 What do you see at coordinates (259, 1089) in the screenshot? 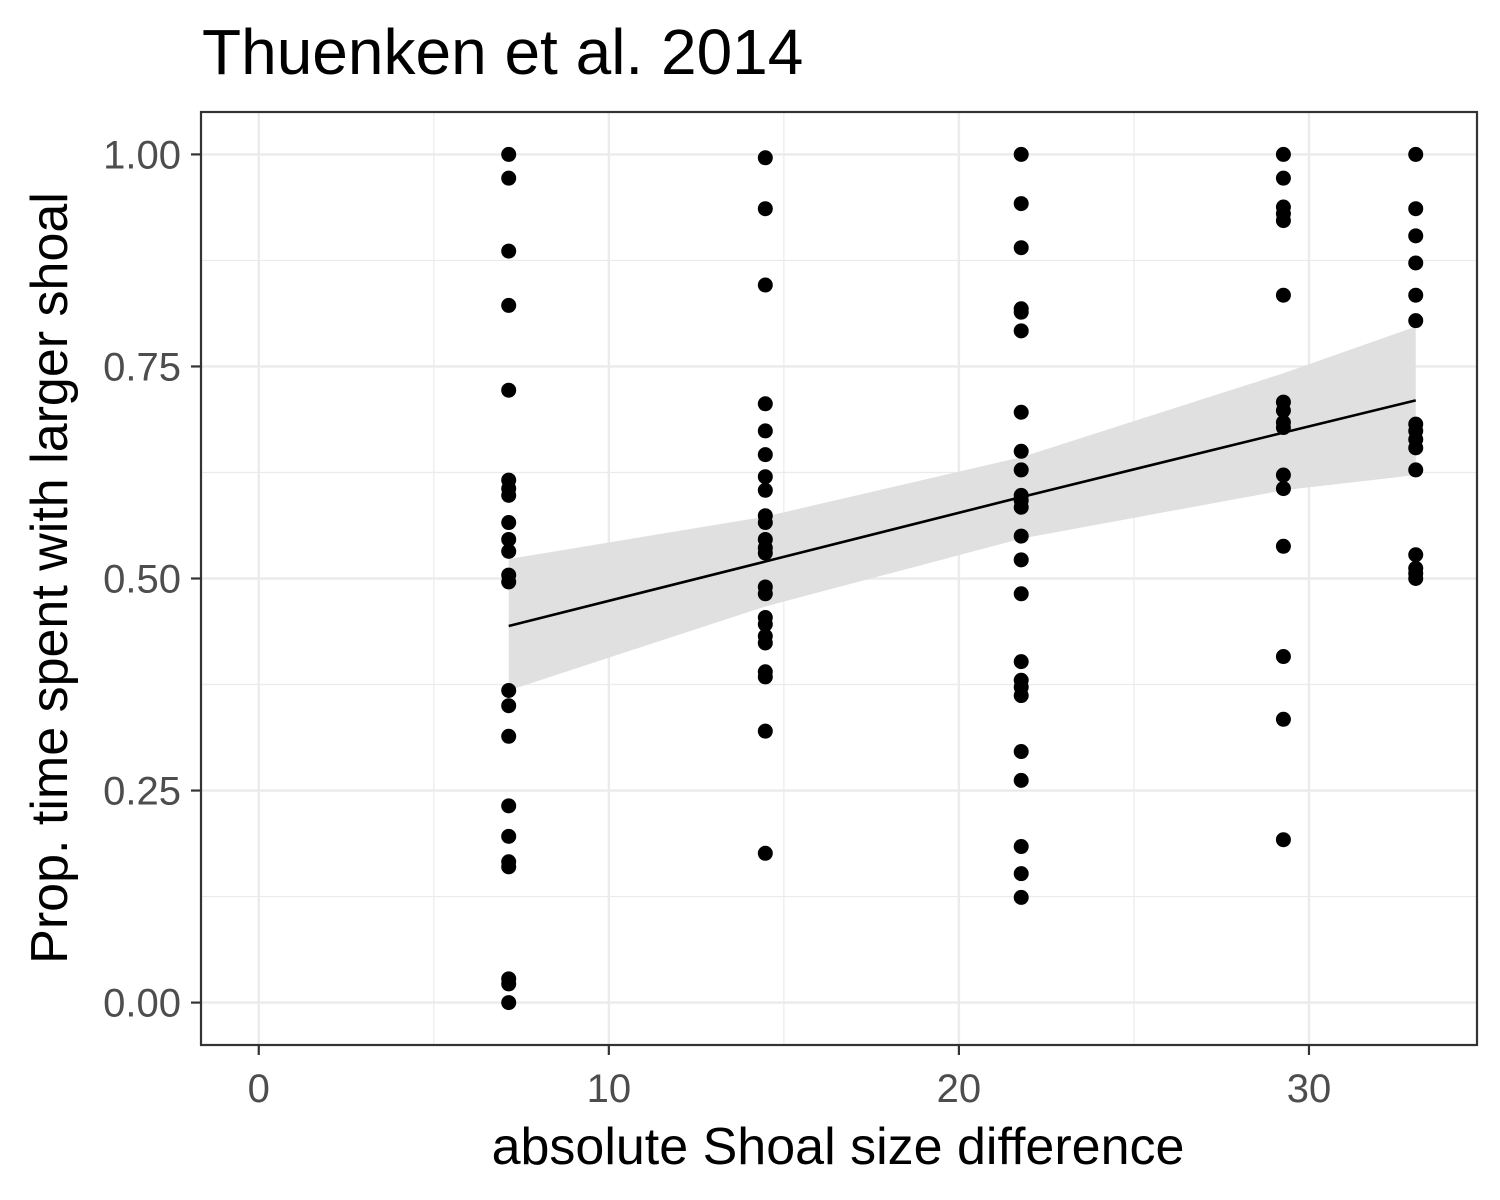
I see `x-tick-label: 0` at bounding box center [259, 1089].